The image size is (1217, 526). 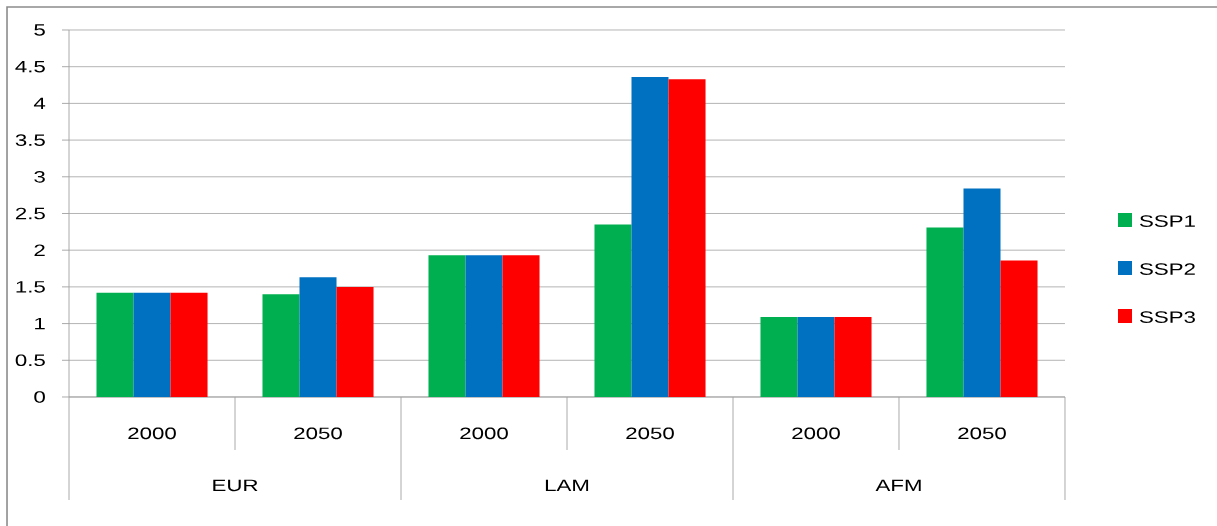 I want to click on y-tick-label: 3.5, so click(x=30, y=140).